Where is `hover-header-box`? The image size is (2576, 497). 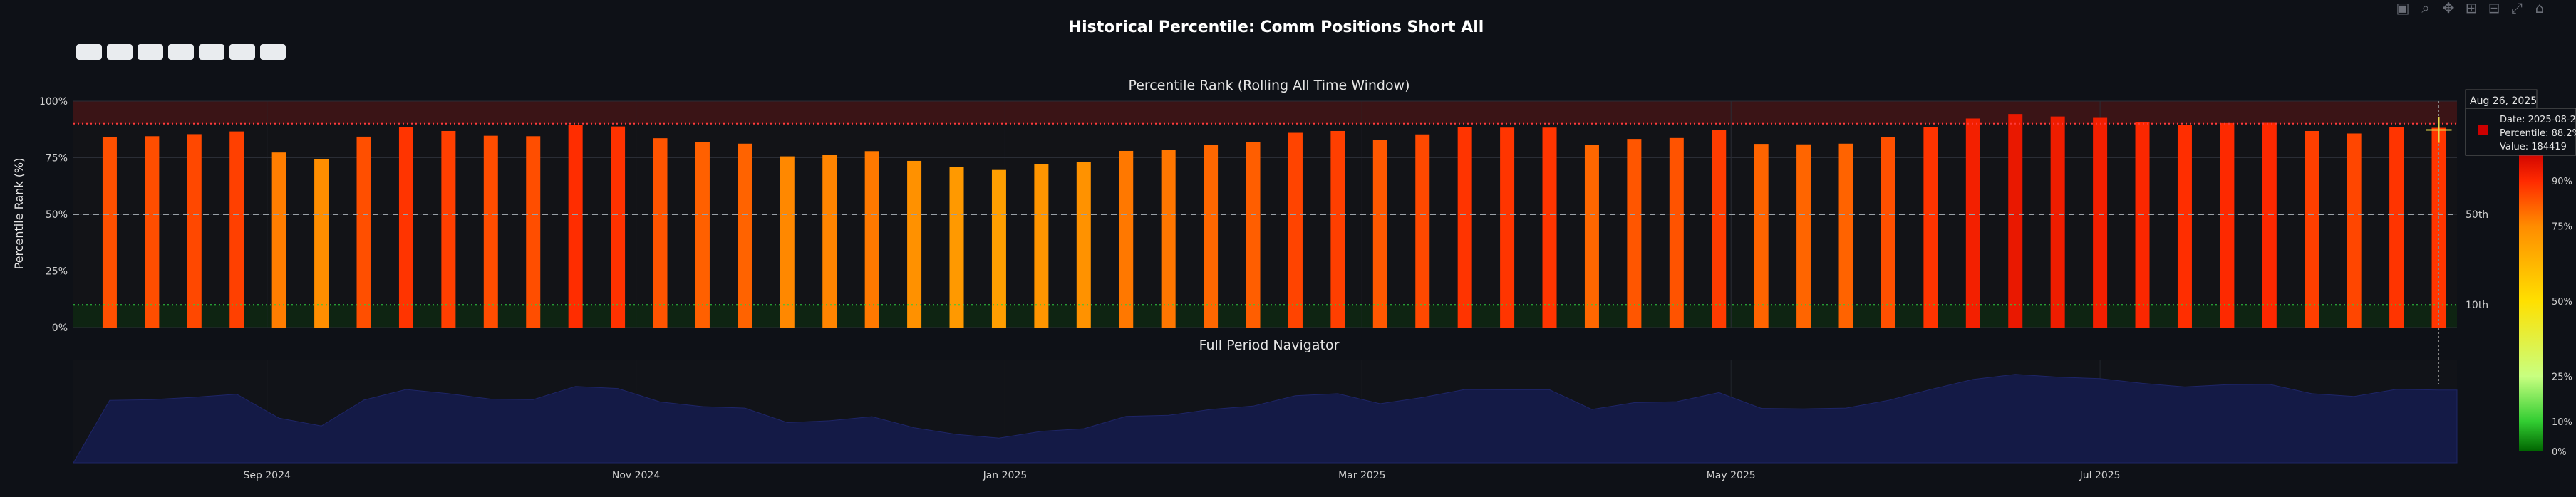
hover-header-box is located at coordinates (2502, 100).